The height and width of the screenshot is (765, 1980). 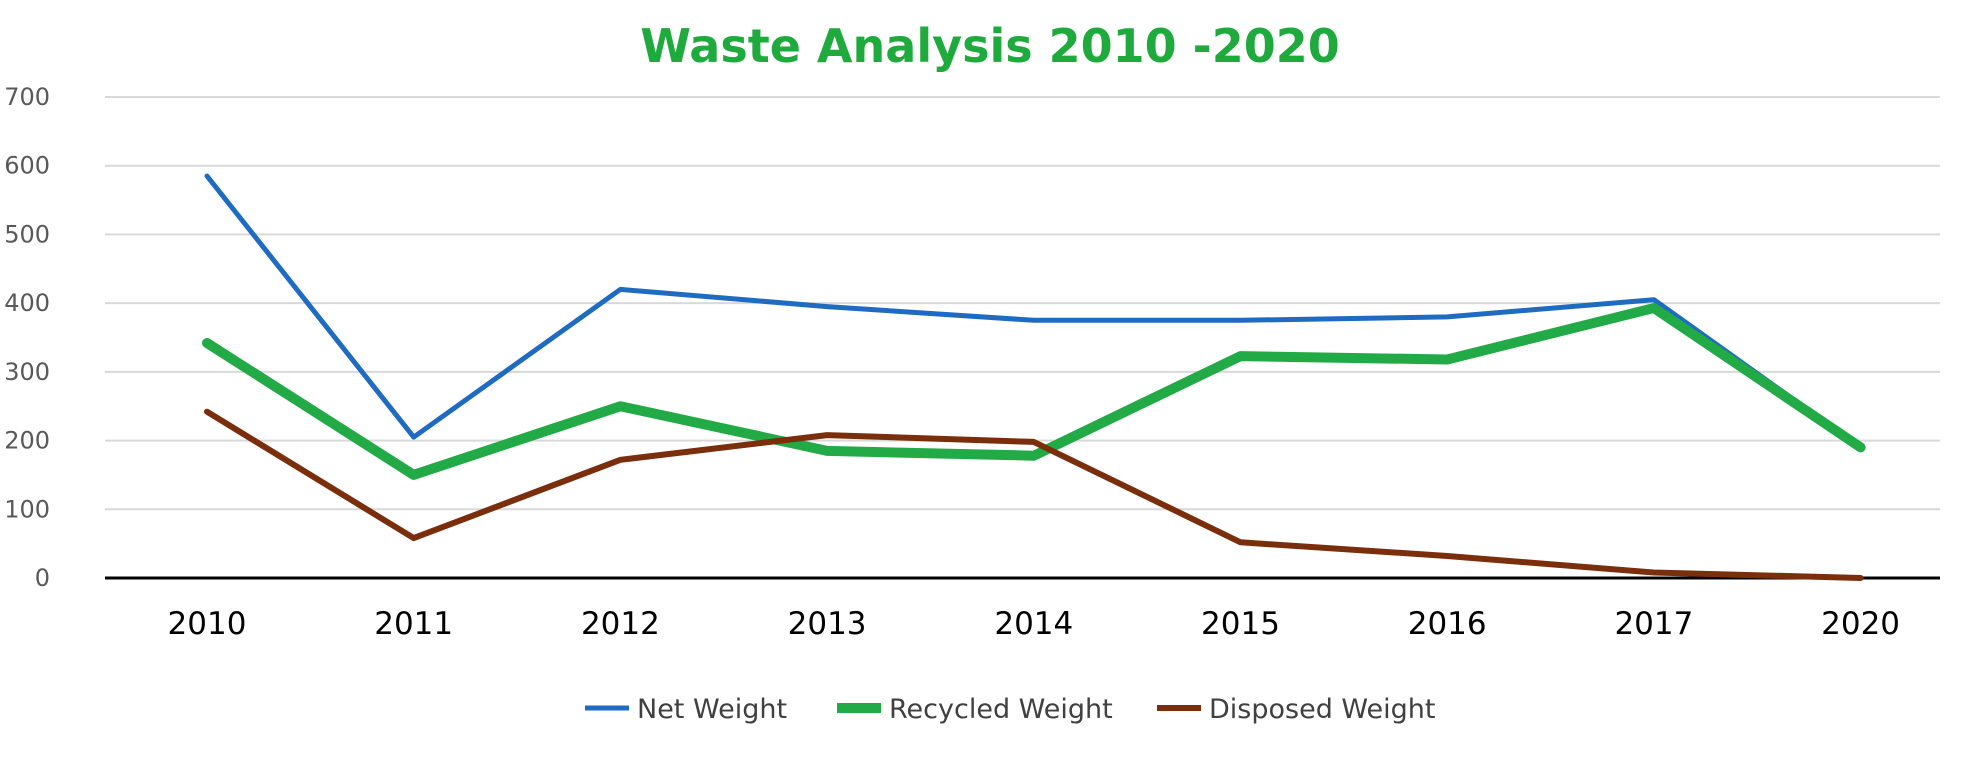 I want to click on x-tick-label: 2014, so click(x=1033, y=624).